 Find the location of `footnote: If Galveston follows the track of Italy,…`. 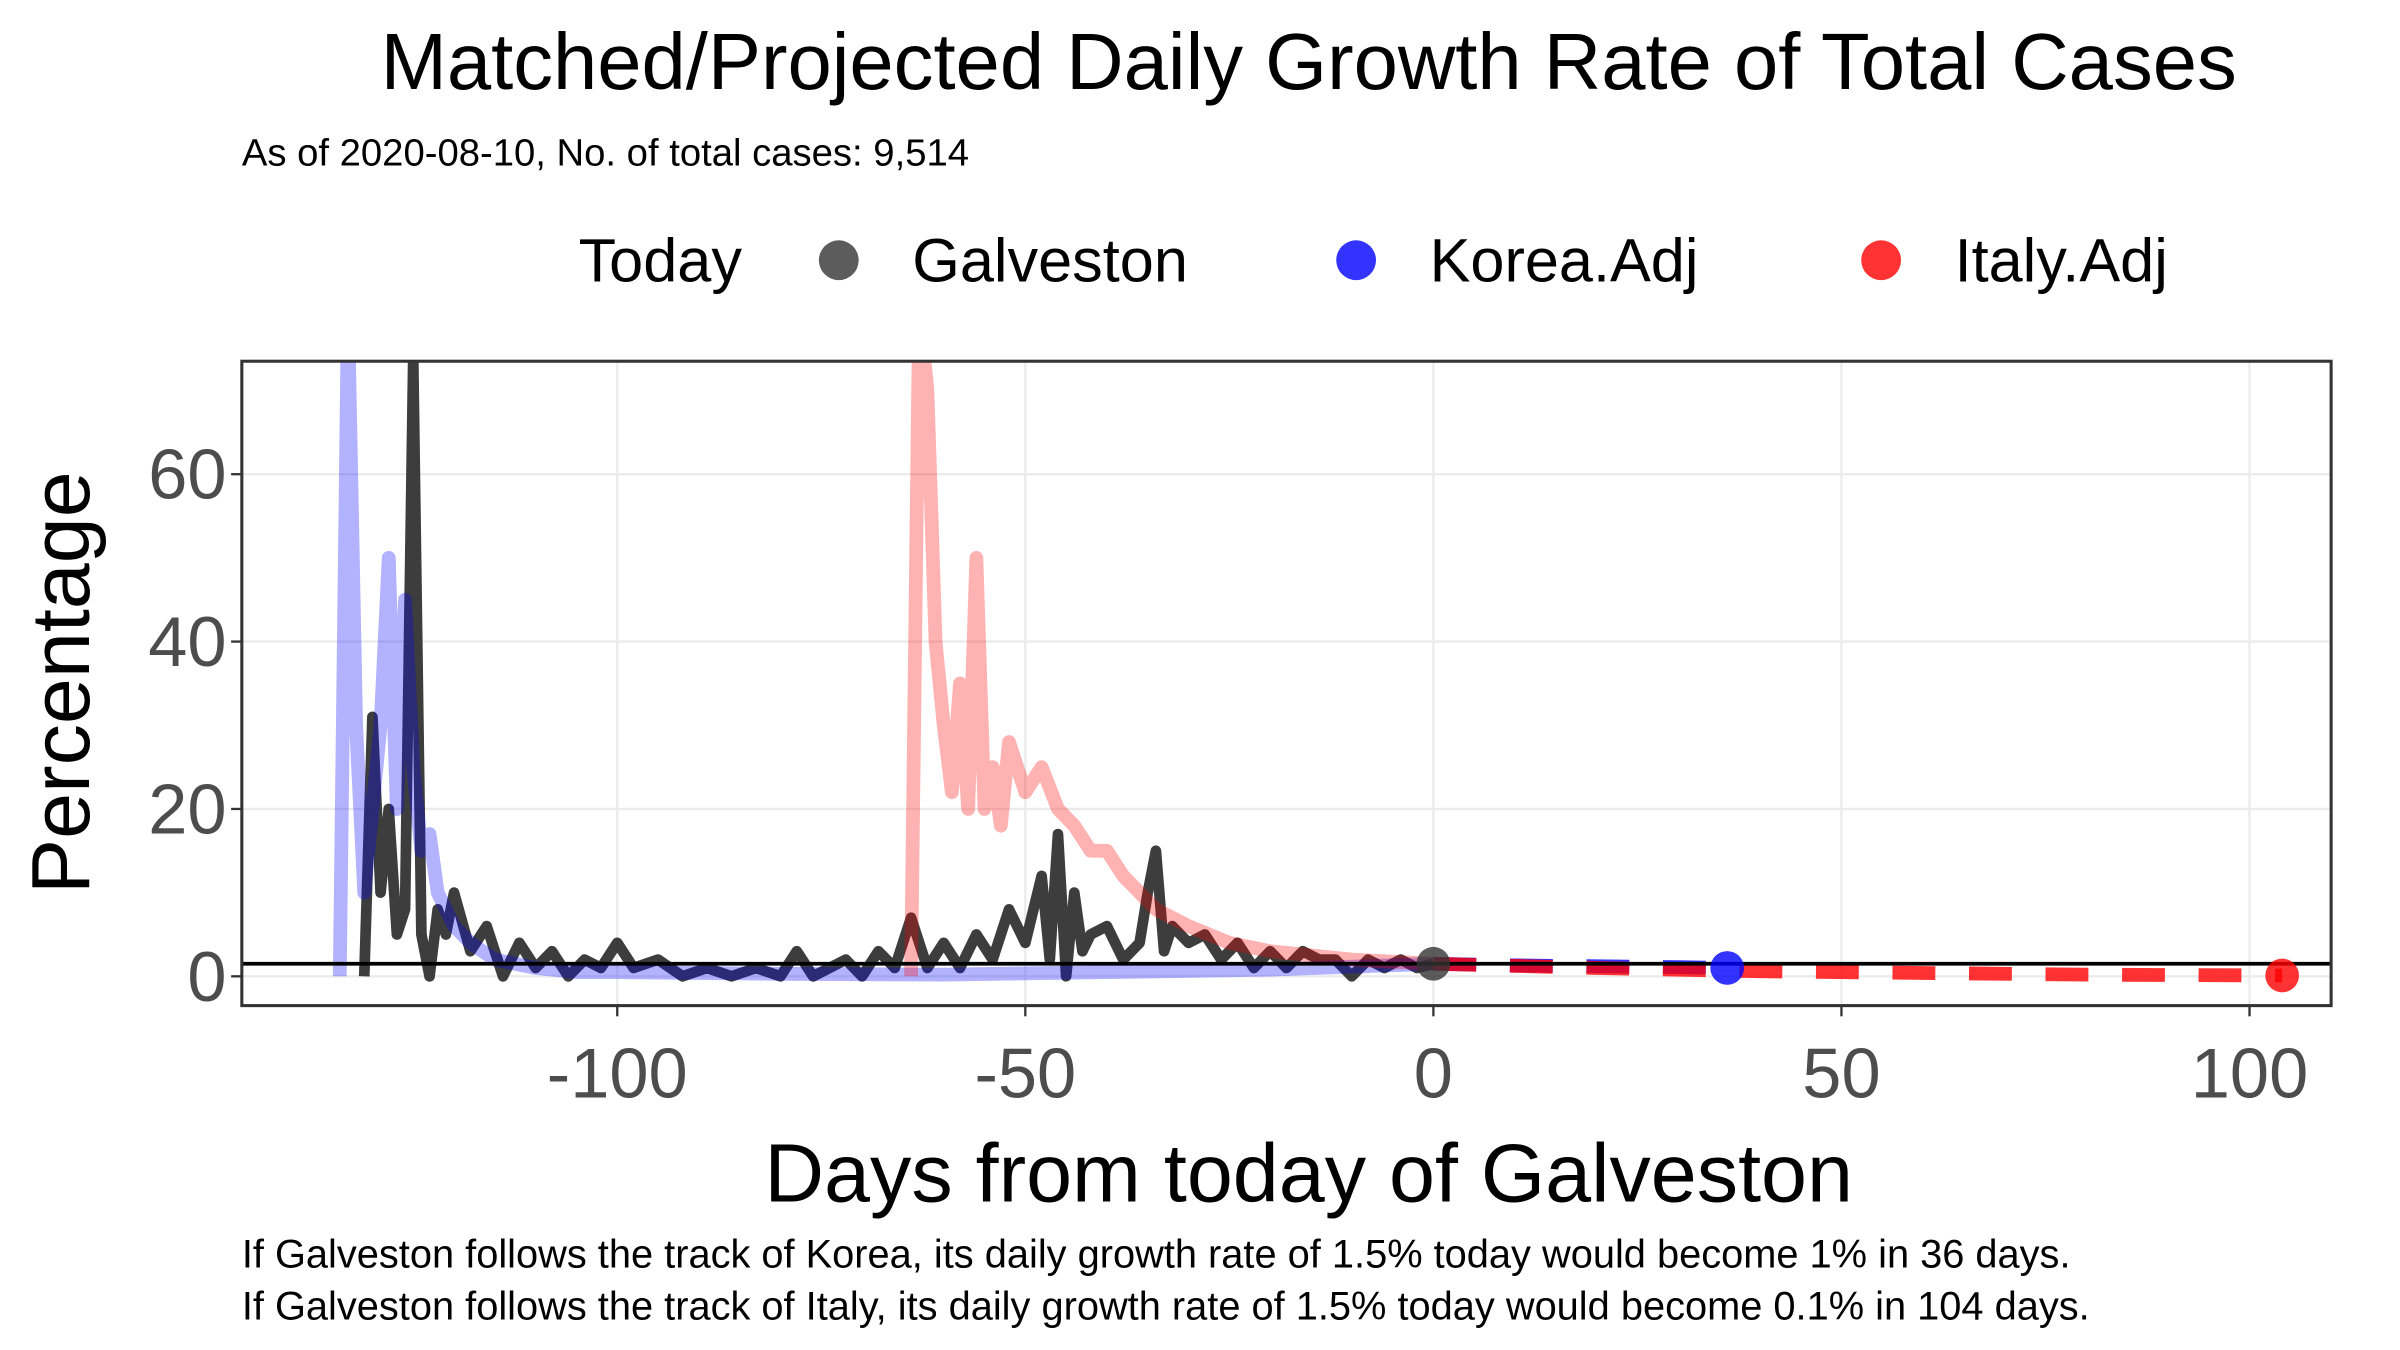

footnote: If Galveston follows the track of Italy,… is located at coordinates (1166, 1306).